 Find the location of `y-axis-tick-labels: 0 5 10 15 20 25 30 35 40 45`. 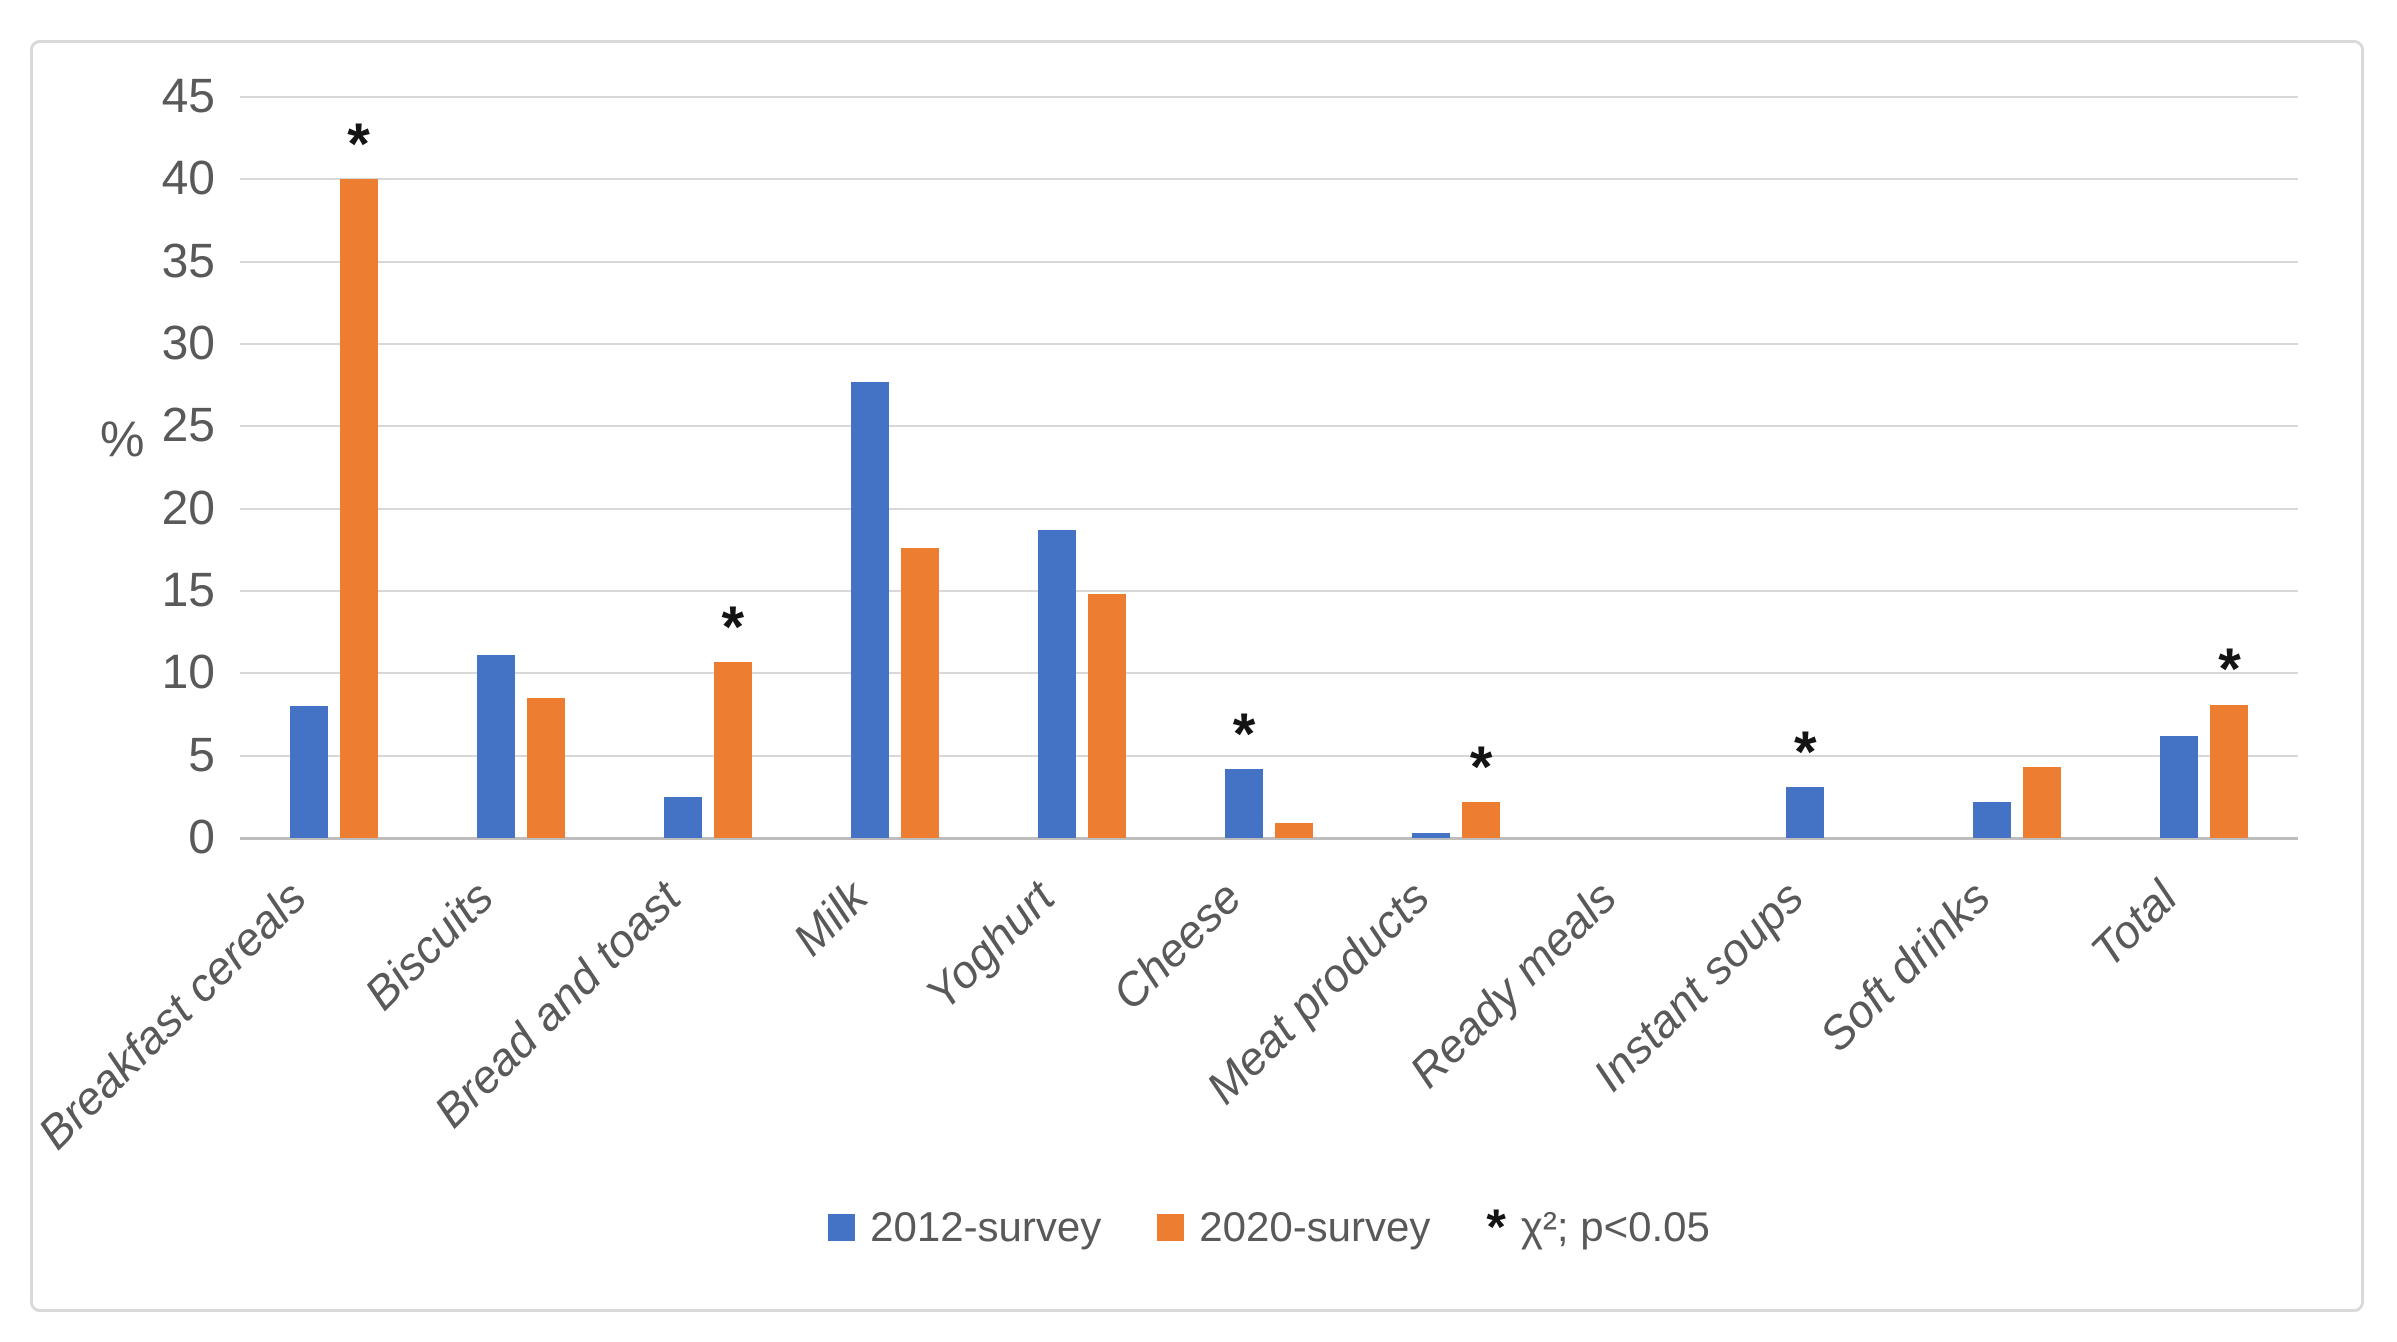

y-axis-tick-labels: 0 5 10 15 20 25 30 35 40 45 is located at coordinates (127, 467).